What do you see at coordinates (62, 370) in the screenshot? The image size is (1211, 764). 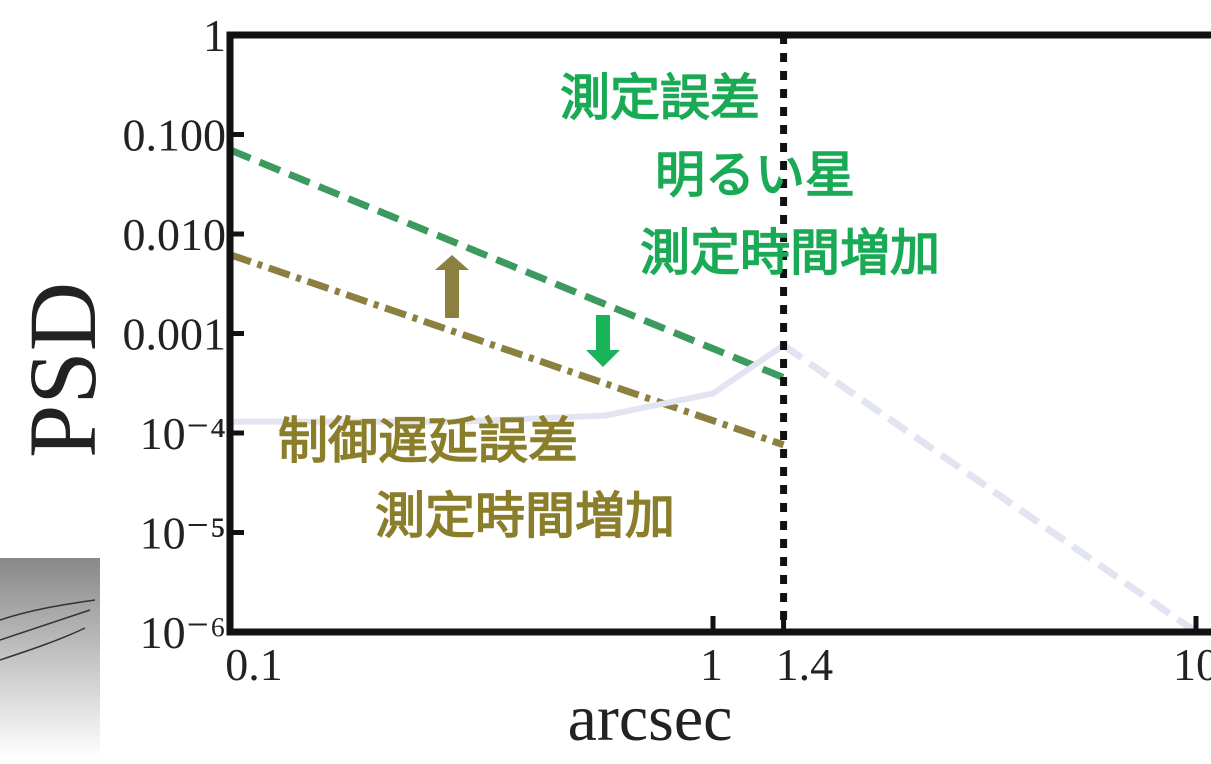 I see `y-axis-title: PSD` at bounding box center [62, 370].